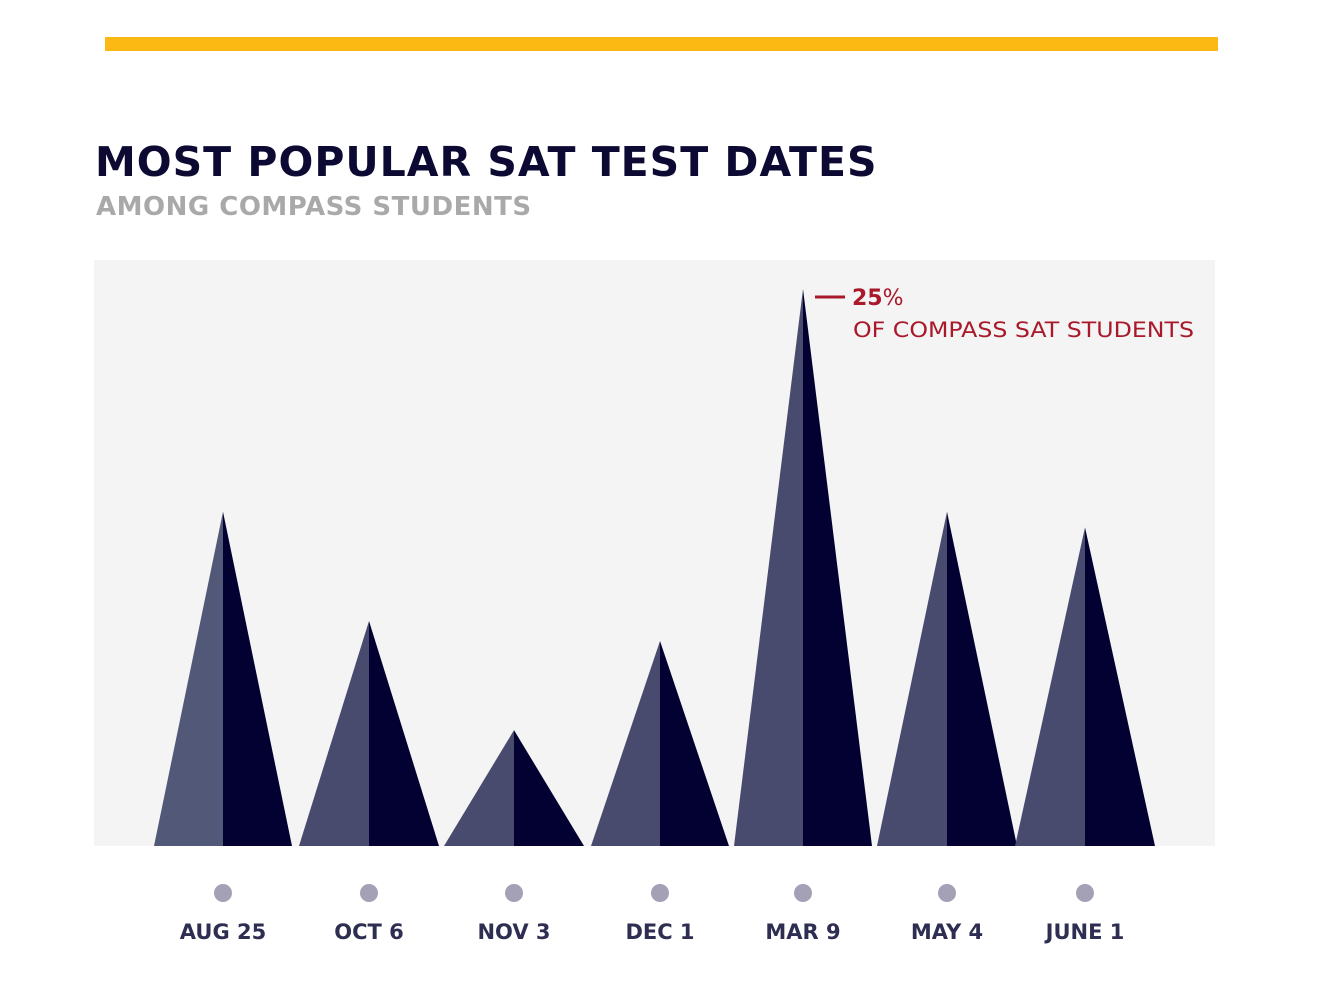  I want to click on peak-annotation: 25% OF COMPASS SAT STUDENTS, so click(1004, 314).